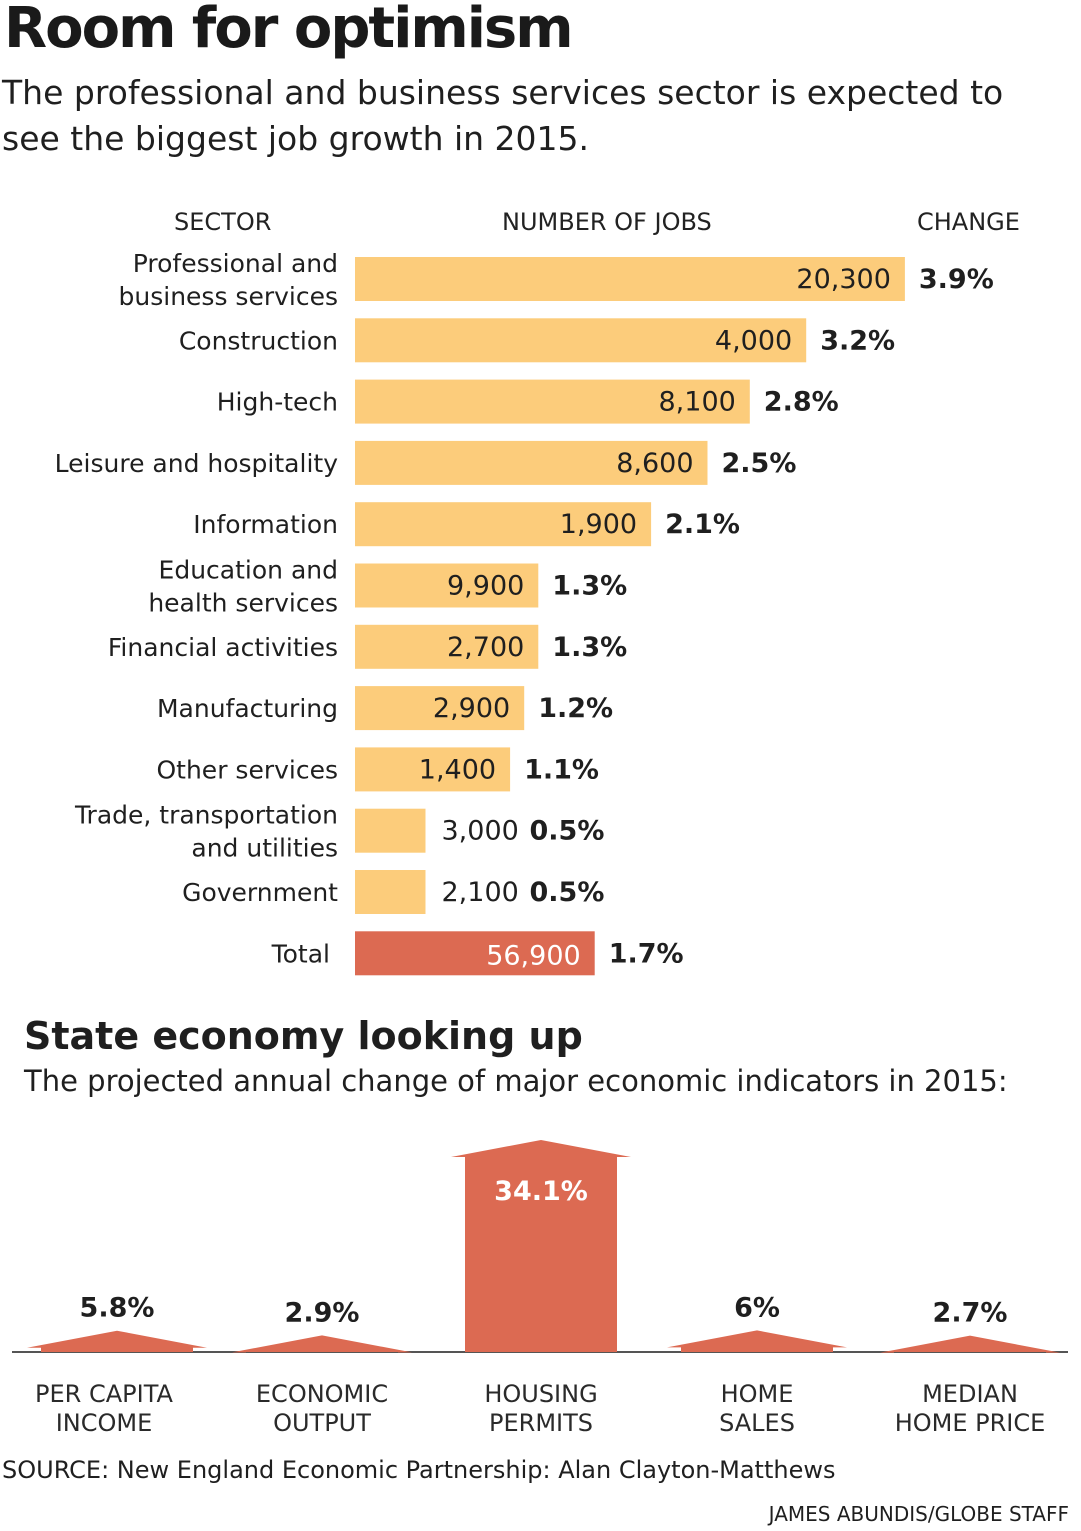 The width and height of the screenshot is (1081, 1531). Describe the element at coordinates (303, 1036) in the screenshot. I see `second-chart-title: State economy looking up` at that location.